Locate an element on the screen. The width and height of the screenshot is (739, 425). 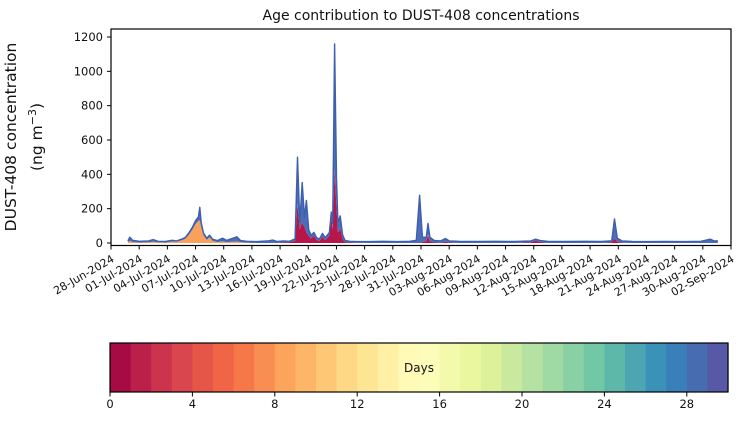
y-tick-label: 1200 is located at coordinates (88, 37).